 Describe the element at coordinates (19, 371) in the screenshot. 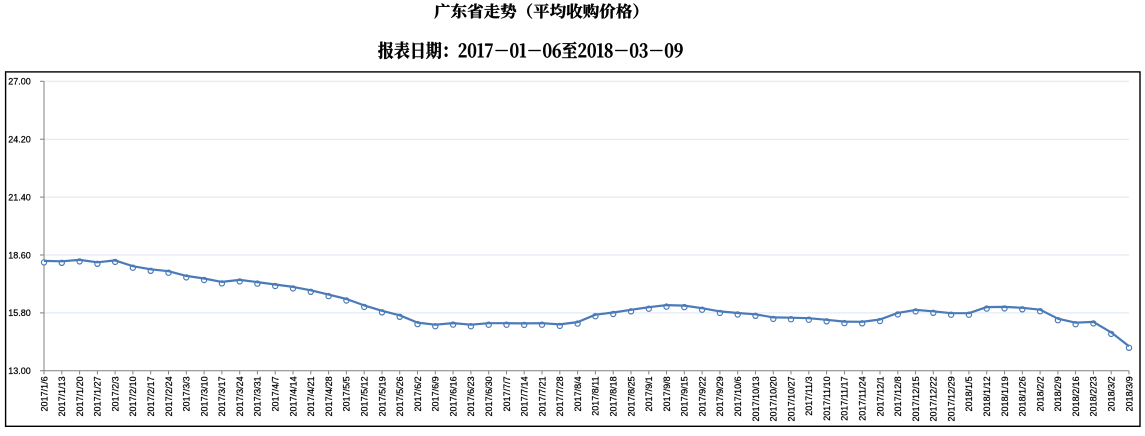

I see `svg-text: 13.00` at that location.